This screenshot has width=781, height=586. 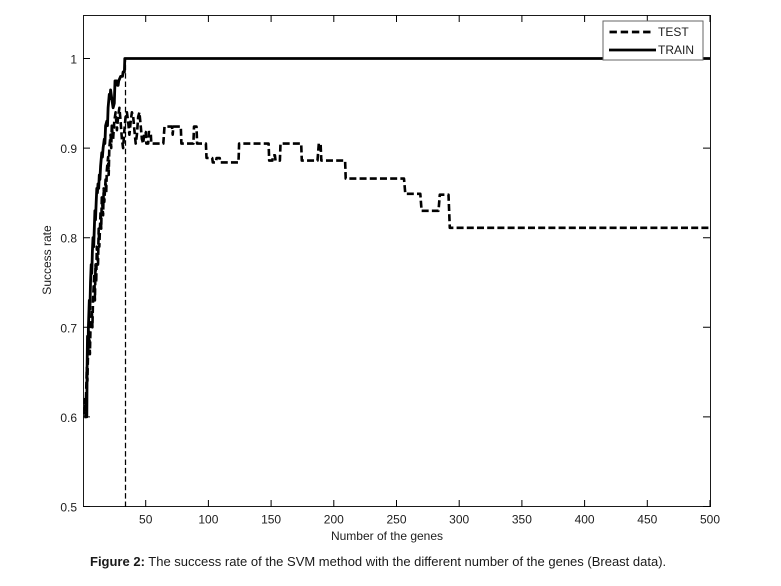 I want to click on svg-text: TEST, so click(x=673, y=32).